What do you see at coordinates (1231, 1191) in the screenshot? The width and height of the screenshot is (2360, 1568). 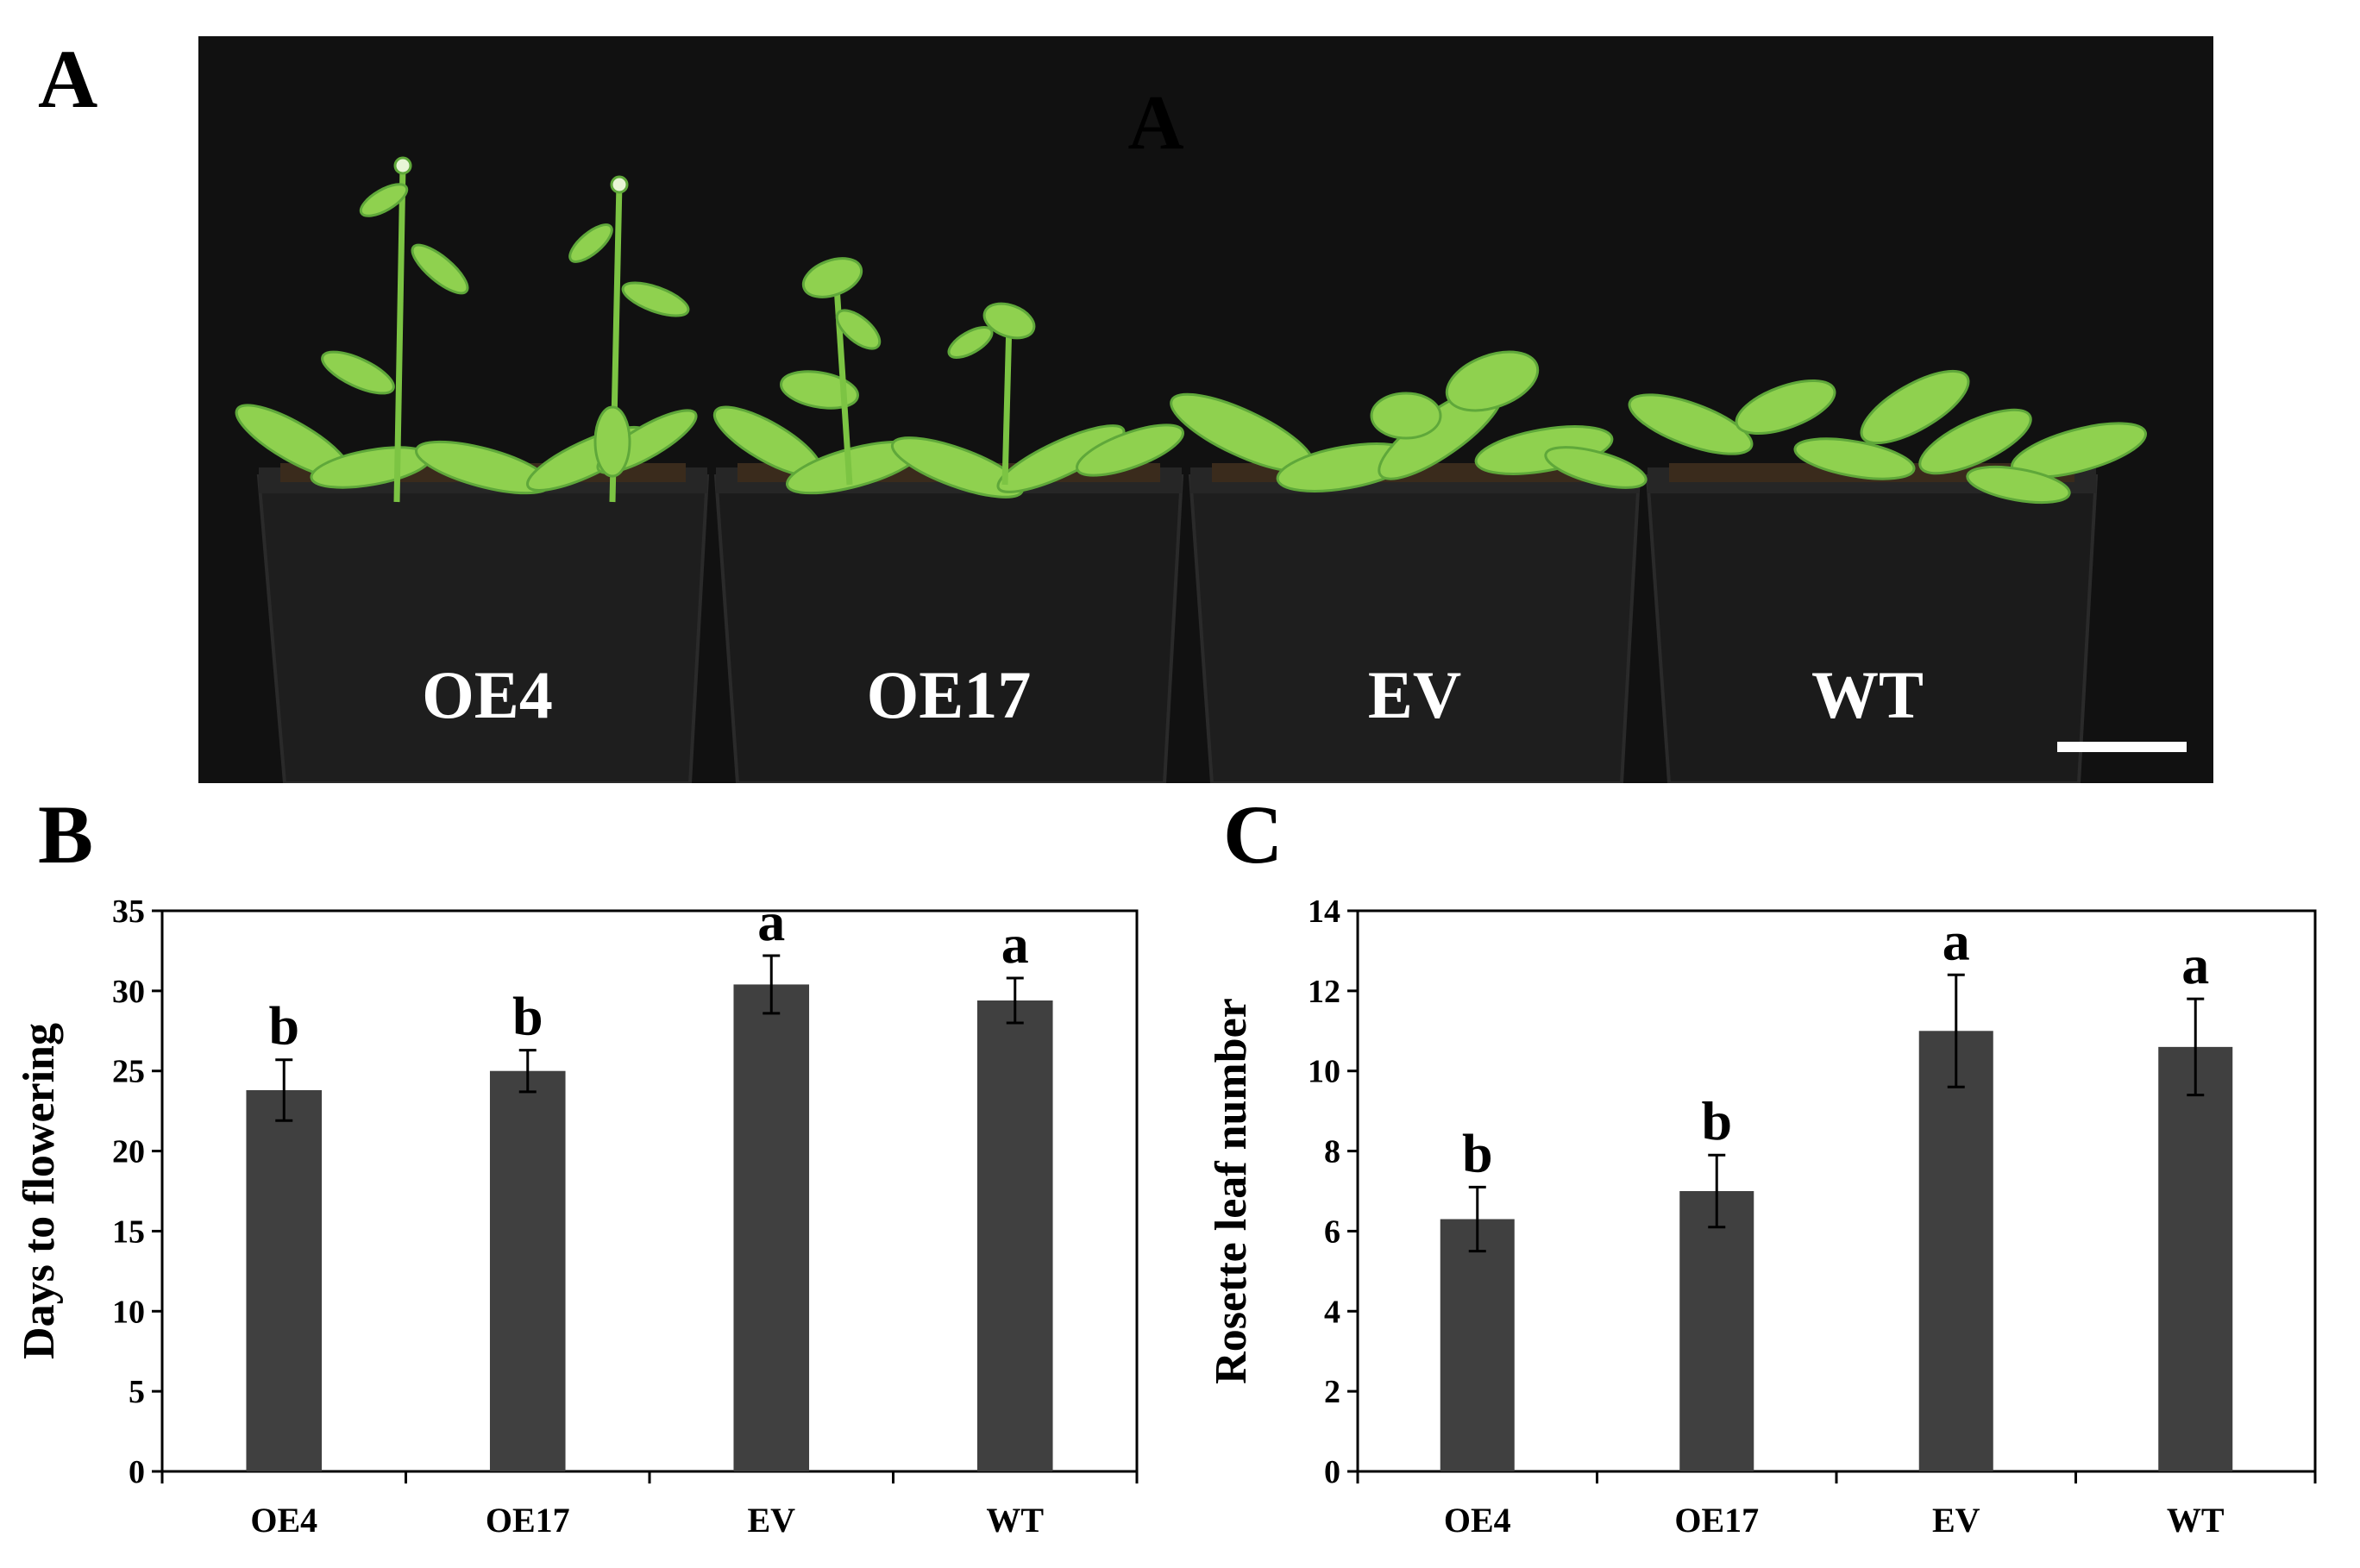 I see `y-axis-label: Rosette leaf number` at bounding box center [1231, 1191].